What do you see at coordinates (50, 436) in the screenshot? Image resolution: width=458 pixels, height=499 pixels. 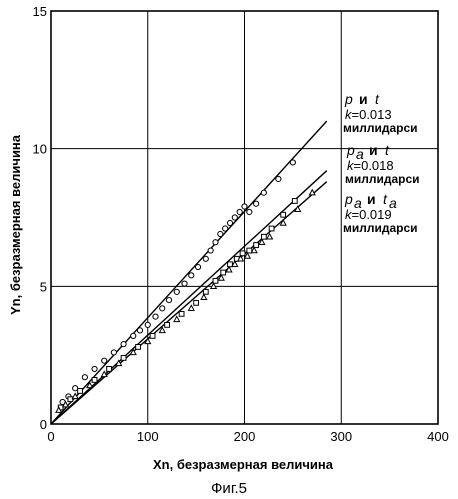 I see `x-tick-label-0: 0` at bounding box center [50, 436].